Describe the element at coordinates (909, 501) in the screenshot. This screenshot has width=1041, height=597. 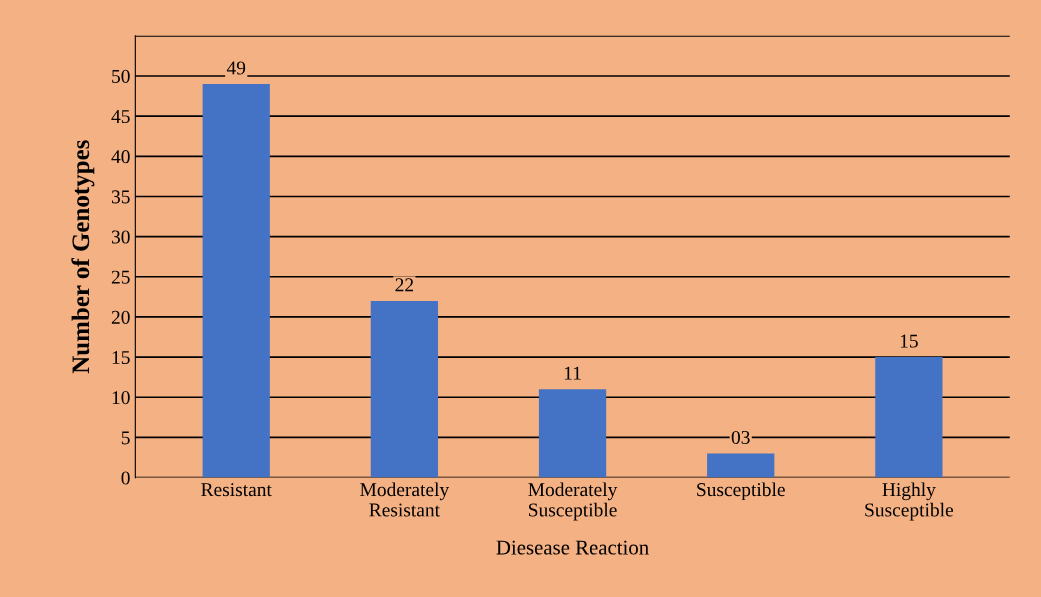
I see `x-tick-label: Highly Susceptible` at that location.